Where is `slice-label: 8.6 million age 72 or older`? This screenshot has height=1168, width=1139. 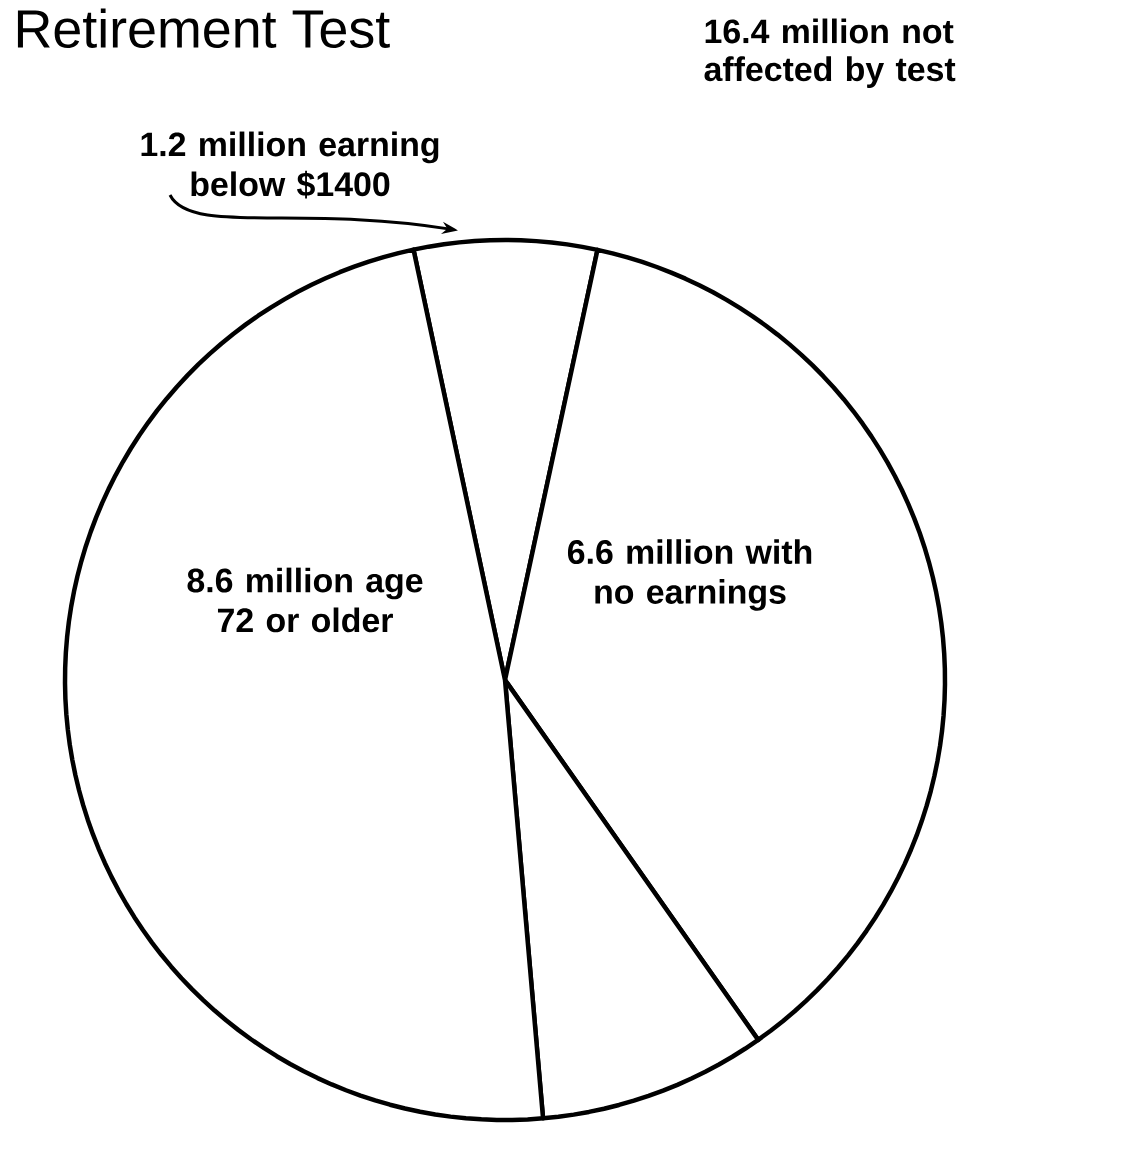
slice-label: 8.6 million age 72 or older is located at coordinates (305, 600).